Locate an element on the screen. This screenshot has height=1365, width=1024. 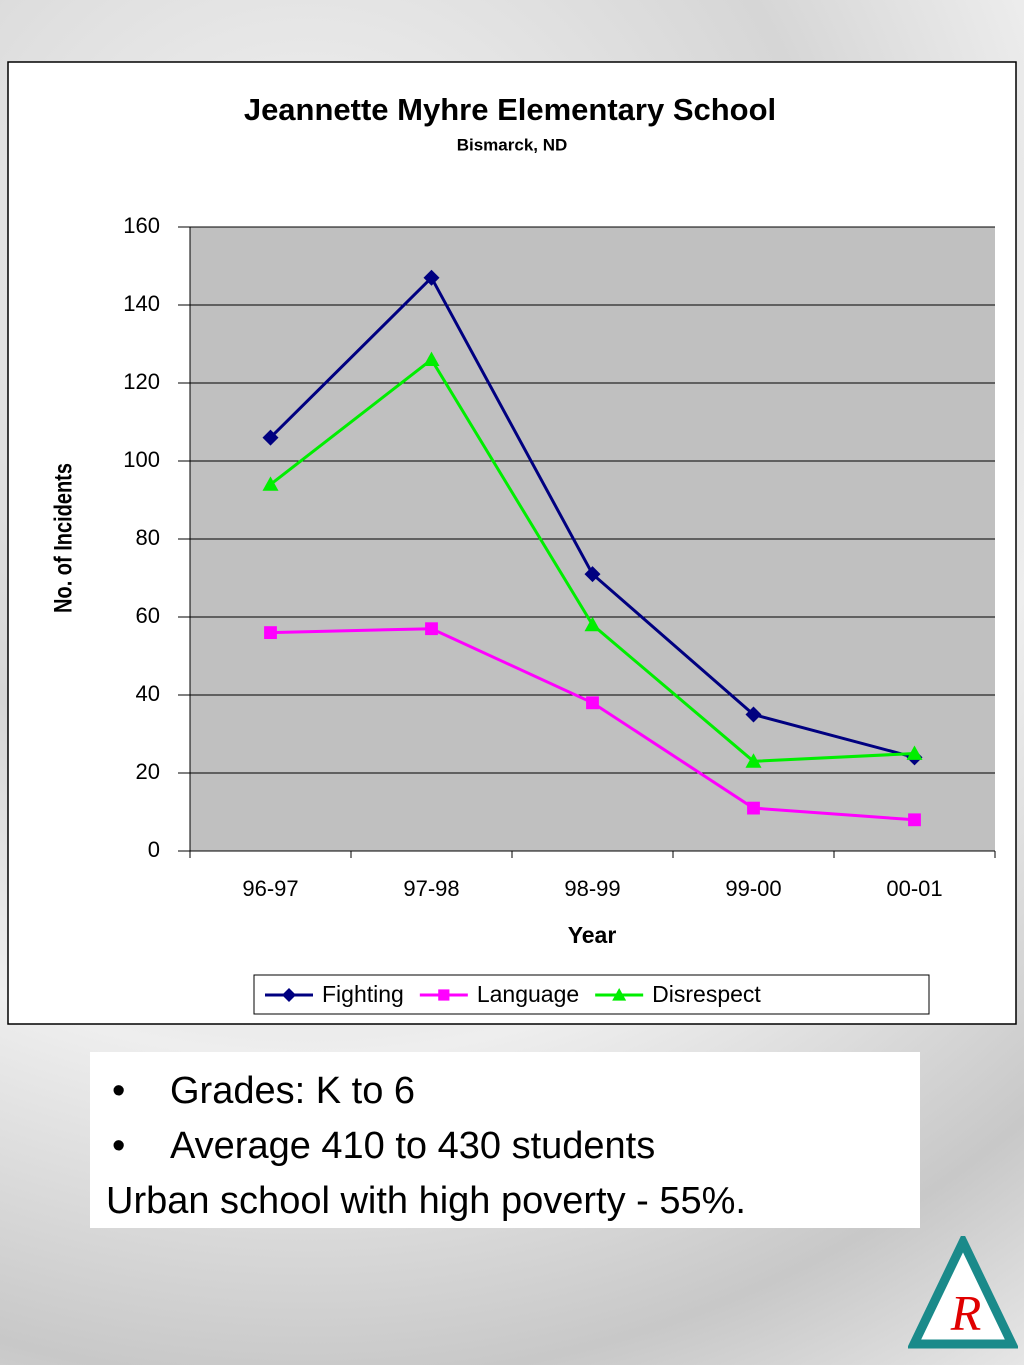
logo: R is located at coordinates (963, 1292).